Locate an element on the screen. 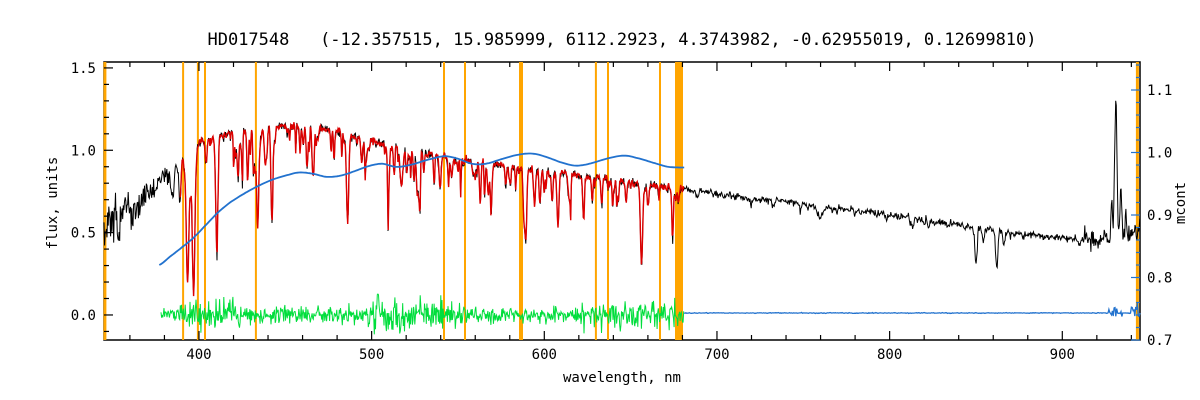 The width and height of the screenshot is (1200, 400). y-left-tick-label: 0.5 is located at coordinates (83, 234).